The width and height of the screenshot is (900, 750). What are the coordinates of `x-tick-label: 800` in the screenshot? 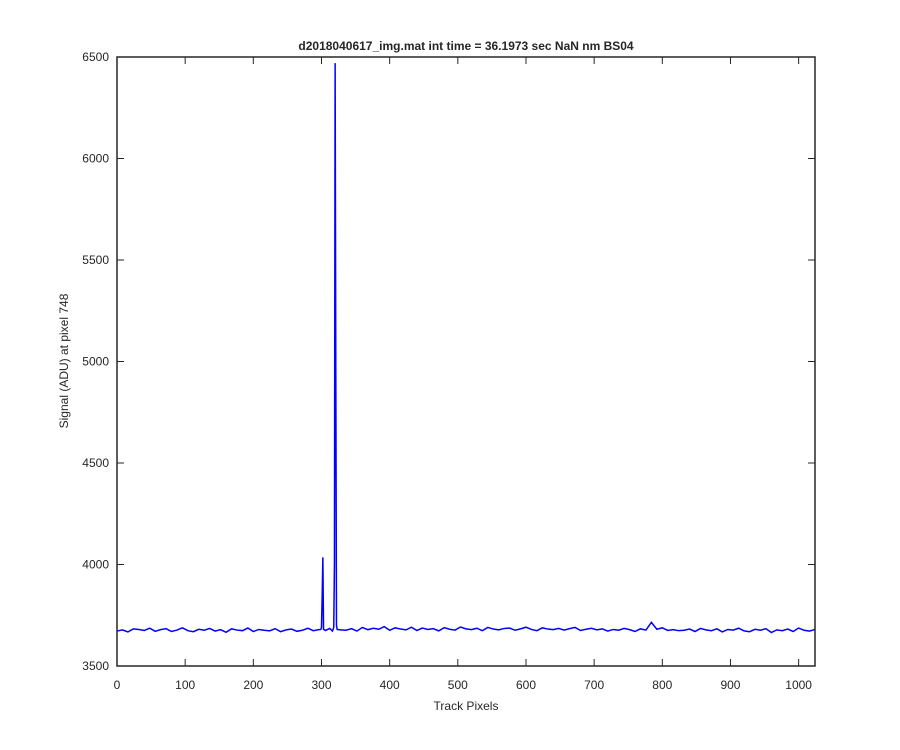 It's located at (662, 685).